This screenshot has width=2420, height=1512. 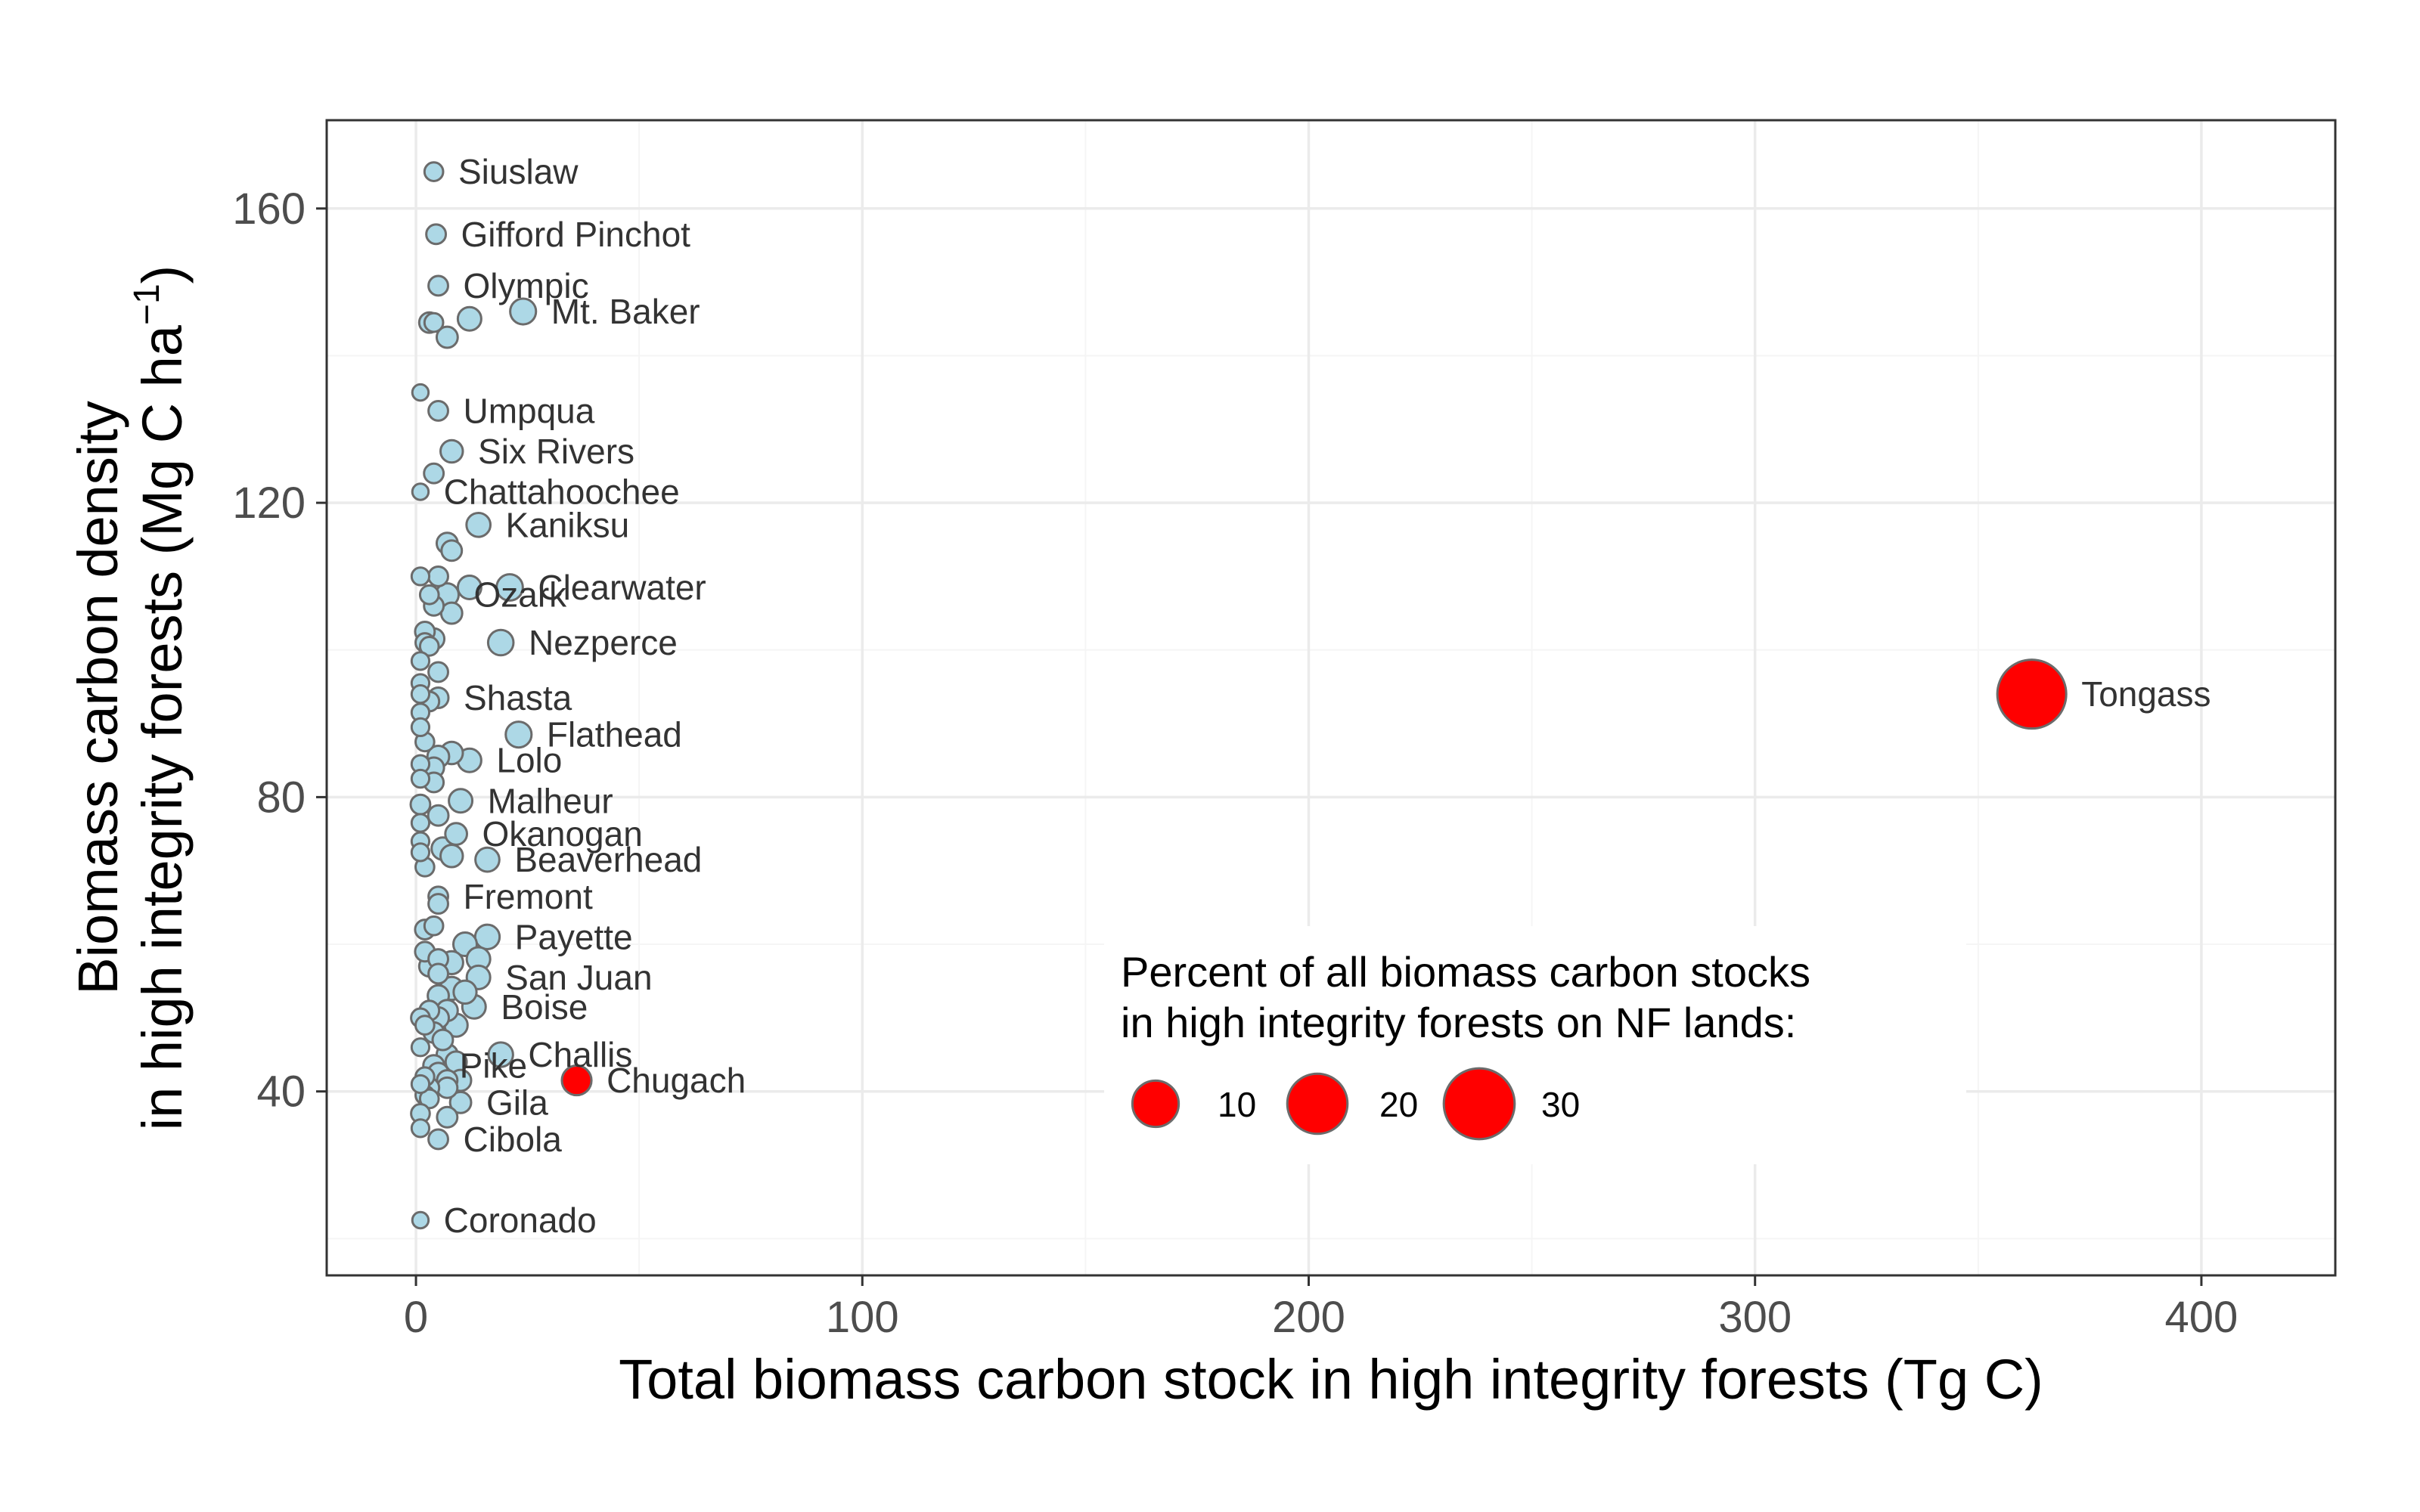 What do you see at coordinates (518, 171) in the screenshot?
I see `point-label: Siuslaw` at bounding box center [518, 171].